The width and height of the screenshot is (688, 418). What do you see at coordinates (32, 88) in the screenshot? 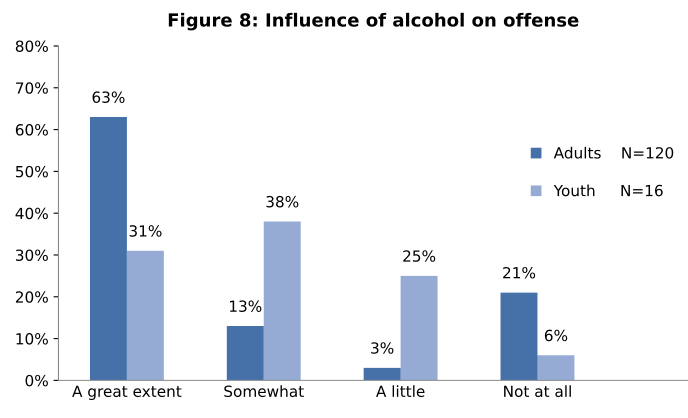
I see `y-tick-label: 70%` at bounding box center [32, 88].